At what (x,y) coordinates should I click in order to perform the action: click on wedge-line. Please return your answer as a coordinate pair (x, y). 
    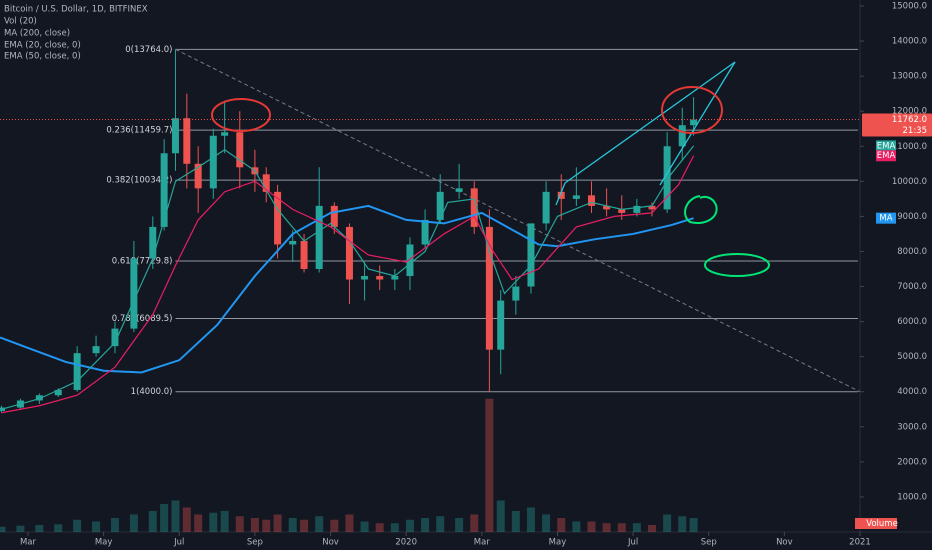
    Looking at the image, I should click on (560, 194).